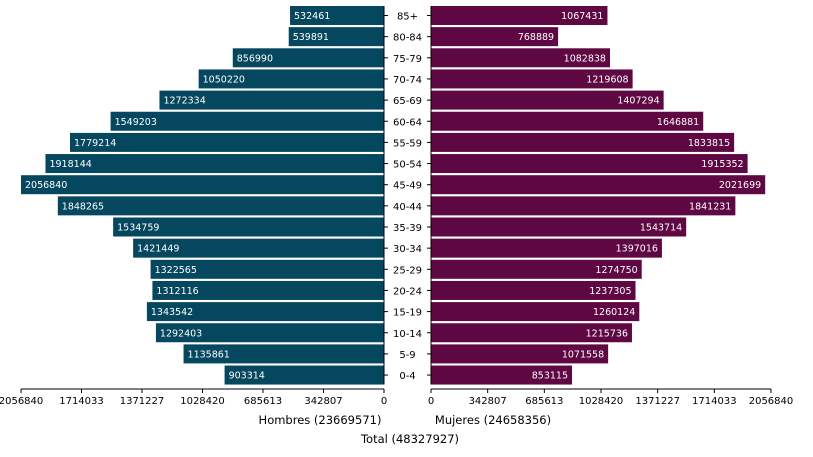  Describe the element at coordinates (247, 376) in the screenshot. I see `value-label-hombres-0-4: 903314` at that location.